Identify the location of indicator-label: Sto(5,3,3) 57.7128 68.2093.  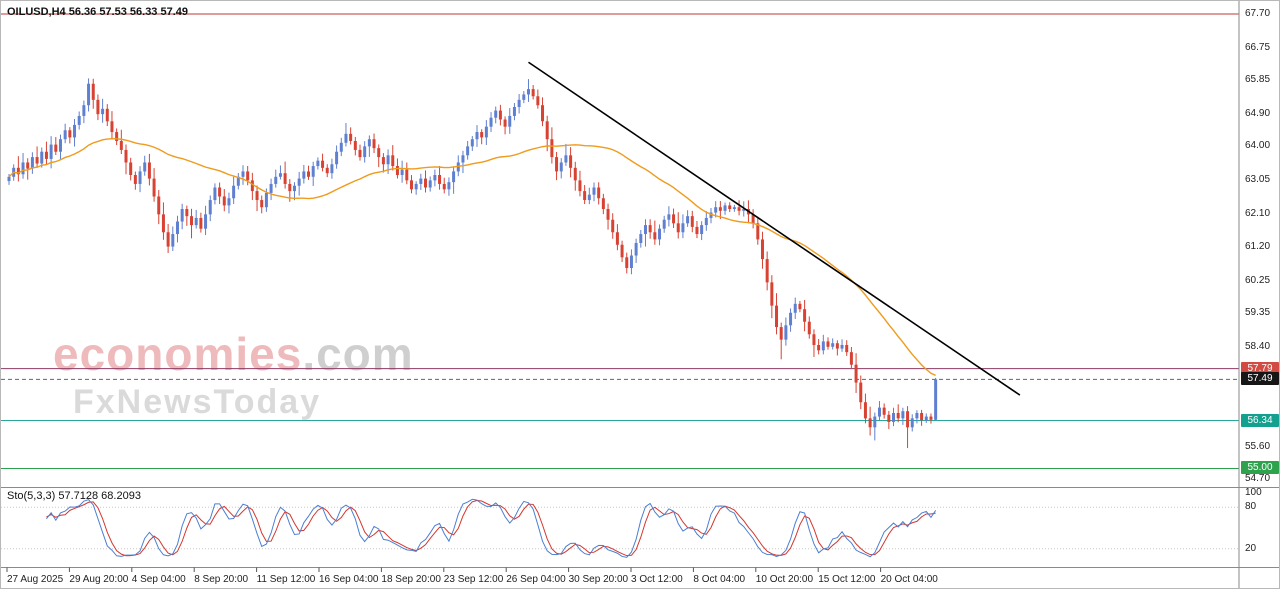
(74, 496).